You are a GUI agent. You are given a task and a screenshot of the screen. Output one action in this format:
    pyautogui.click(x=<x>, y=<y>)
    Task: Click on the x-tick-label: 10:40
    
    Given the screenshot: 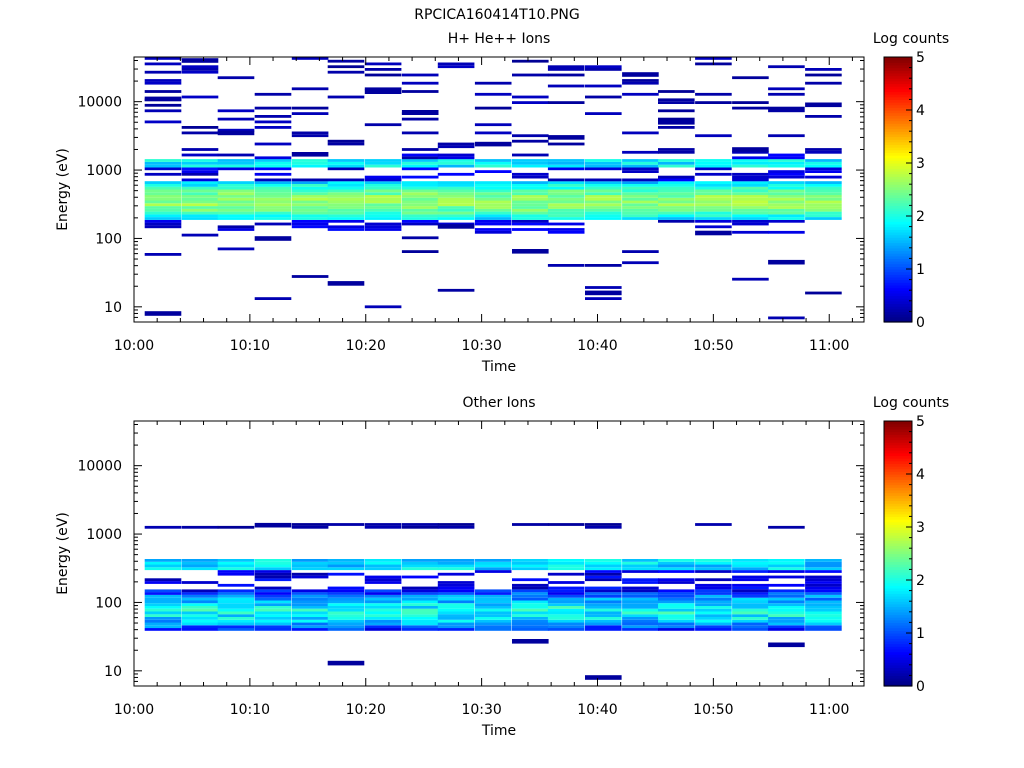 What is the action you would take?
    pyautogui.click(x=597, y=346)
    